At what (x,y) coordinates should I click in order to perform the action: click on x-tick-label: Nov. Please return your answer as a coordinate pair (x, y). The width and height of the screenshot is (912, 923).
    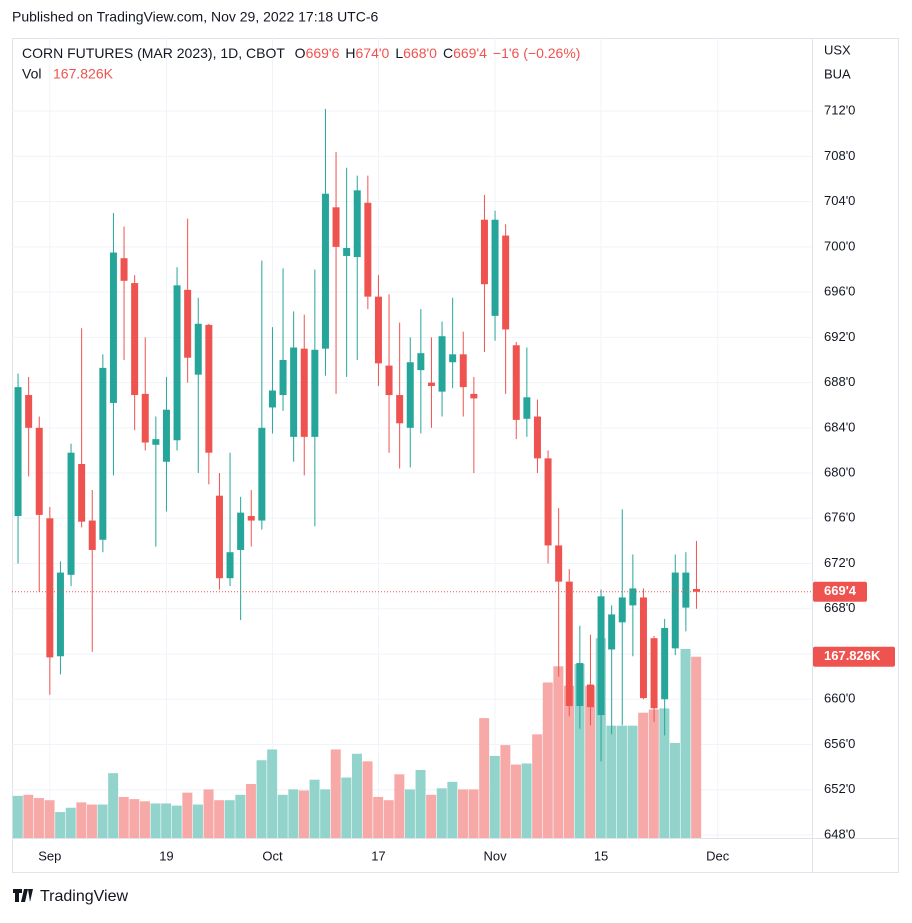
    Looking at the image, I should click on (495, 855).